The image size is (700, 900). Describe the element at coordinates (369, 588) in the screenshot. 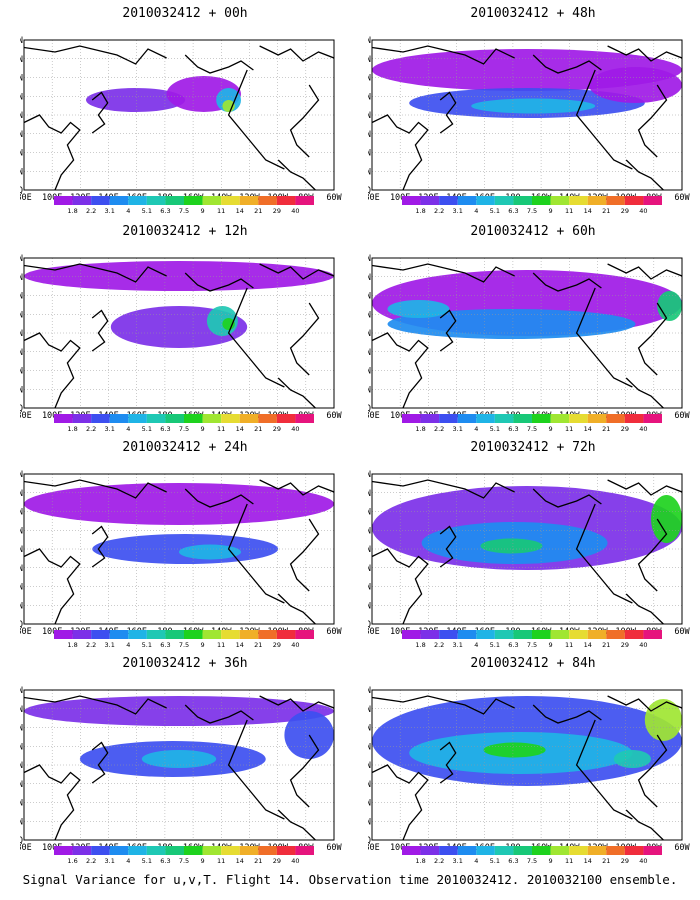

I see `lat-tick-label: 20N` at that location.